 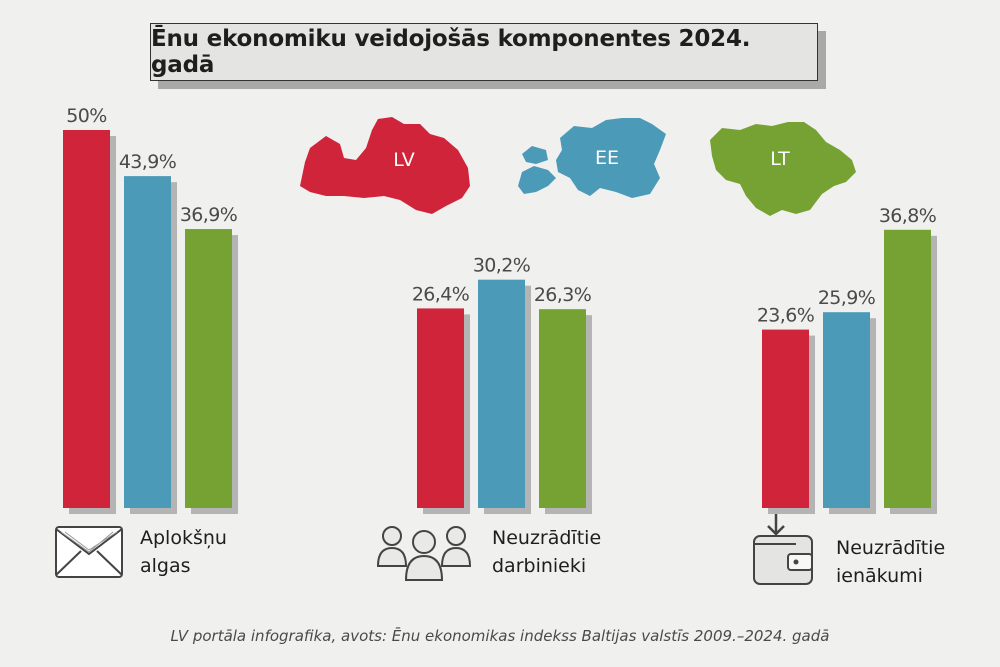 I want to click on people-icon, so click(x=424, y=553).